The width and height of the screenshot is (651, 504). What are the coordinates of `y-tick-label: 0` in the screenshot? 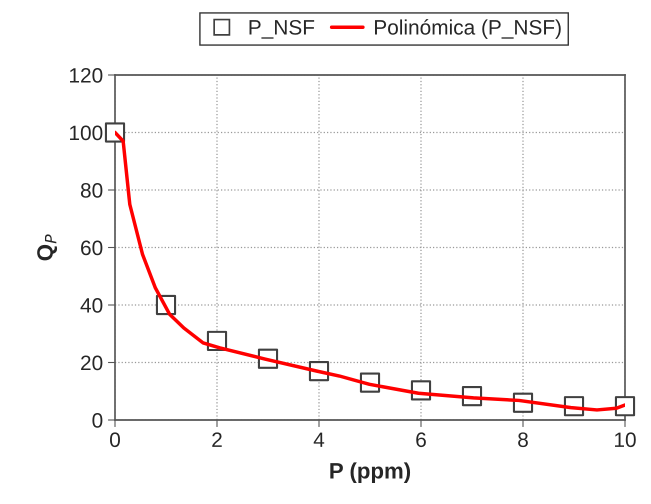 It's located at (97, 420).